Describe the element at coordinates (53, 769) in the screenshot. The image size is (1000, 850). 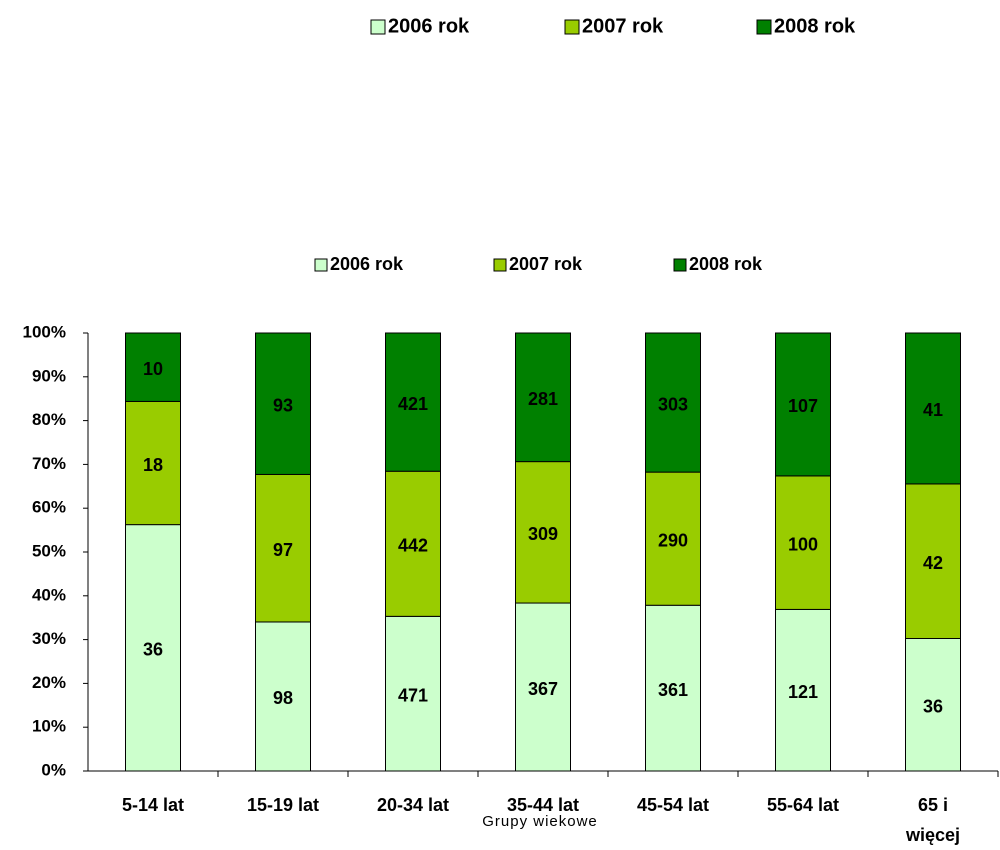
I see `y-tick-label: 0%` at that location.